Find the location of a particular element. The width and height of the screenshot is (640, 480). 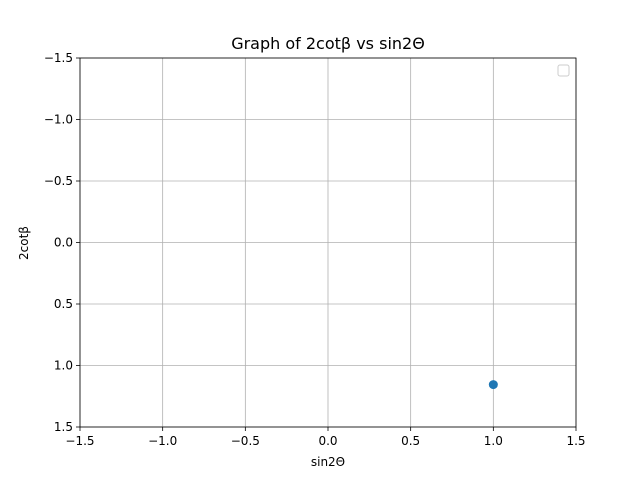

y-tick-label: −0.5 is located at coordinates (58, 181).